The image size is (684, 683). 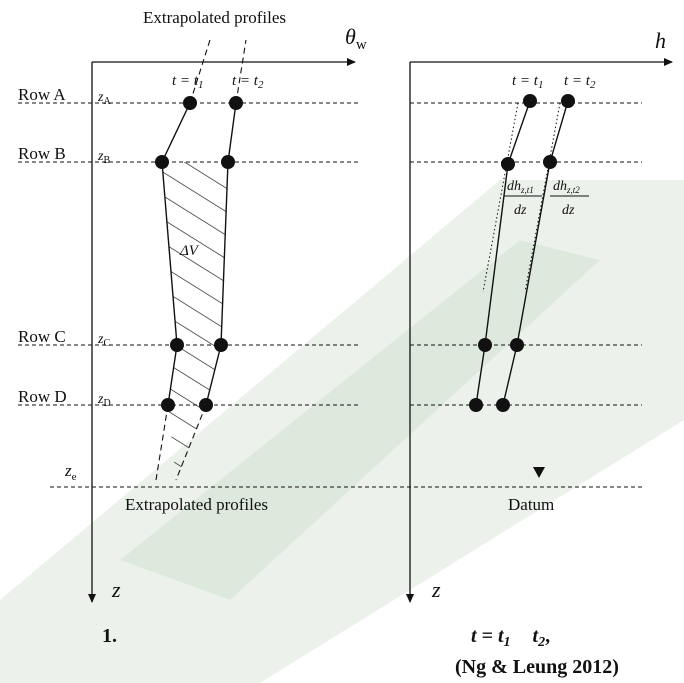 What do you see at coordinates (520, 210) in the screenshot?
I see `gradient-t1-den: dz` at bounding box center [520, 210].